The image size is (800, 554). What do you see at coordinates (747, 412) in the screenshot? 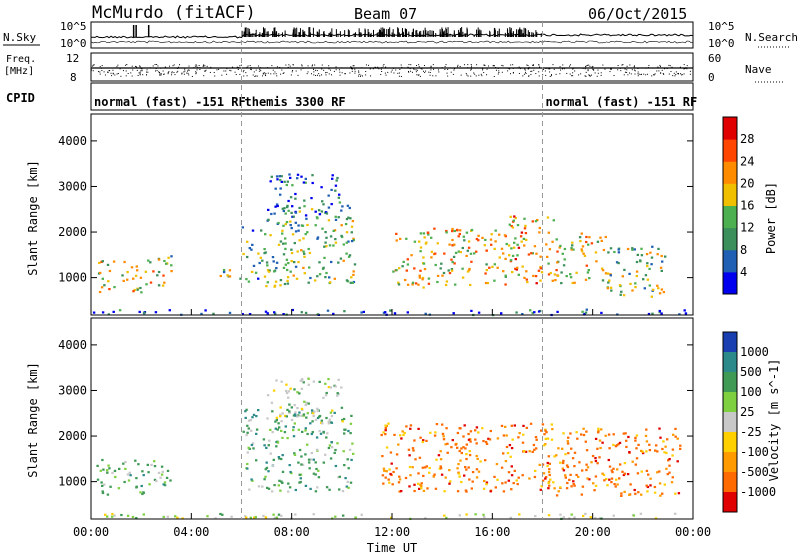
I see `colorbar-tick-label: 25` at bounding box center [747, 412].